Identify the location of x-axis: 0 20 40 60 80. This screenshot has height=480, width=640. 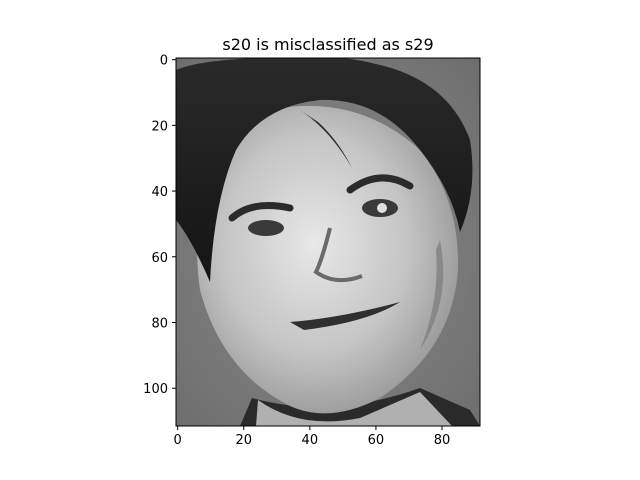
(312, 437).